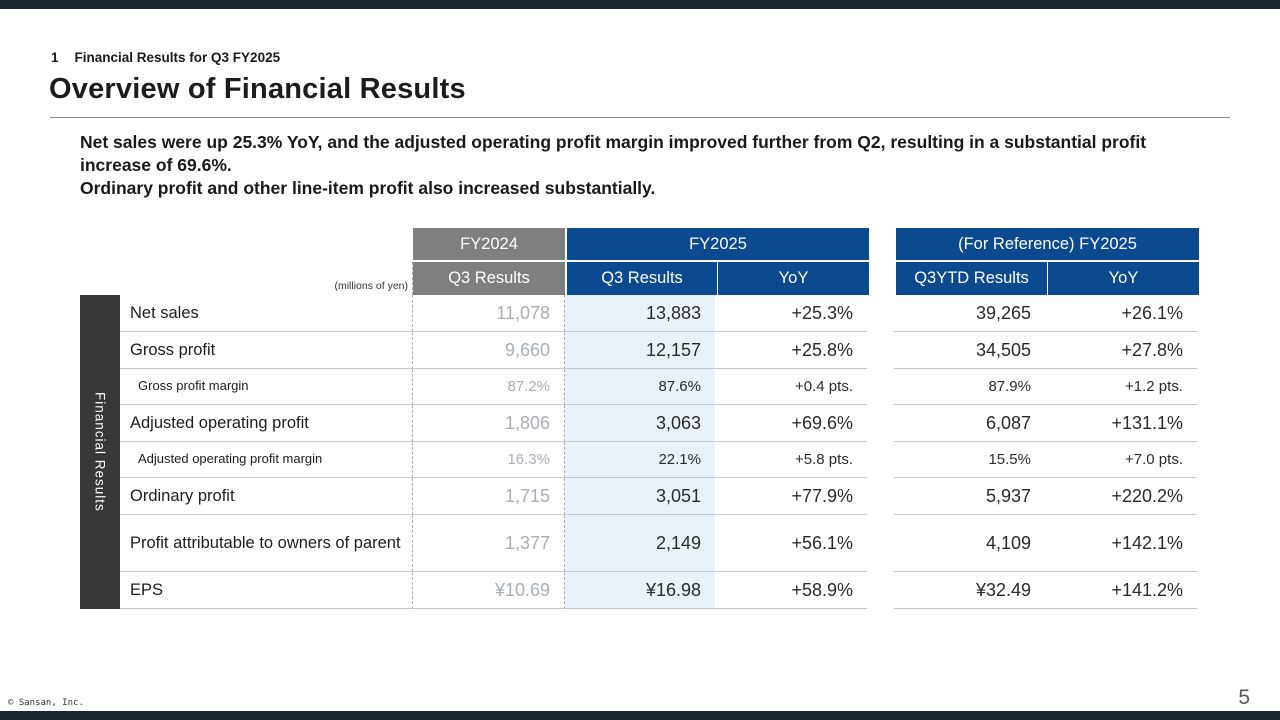 This screenshot has width=1280, height=720. What do you see at coordinates (489, 496) in the screenshot?
I see `cell-fy2024: 1,715` at bounding box center [489, 496].